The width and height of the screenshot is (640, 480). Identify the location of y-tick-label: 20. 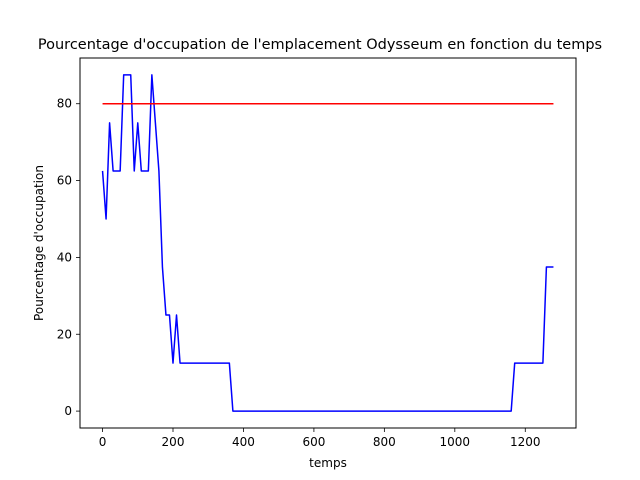
(64, 334).